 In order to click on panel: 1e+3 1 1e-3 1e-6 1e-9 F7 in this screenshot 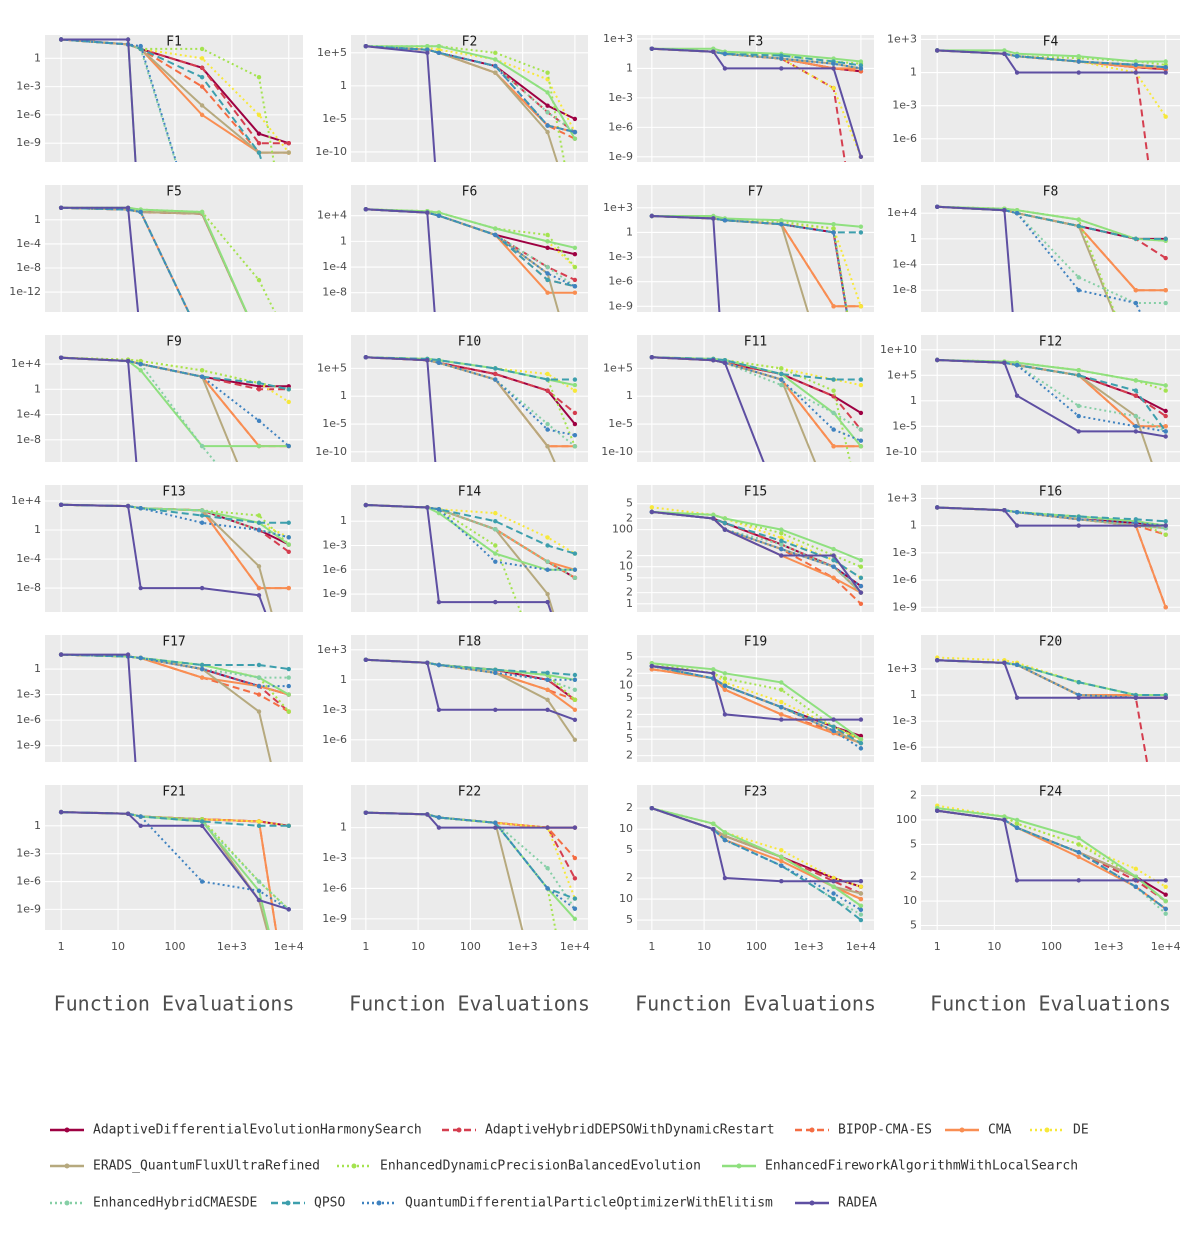, I will do `click(738, 248)`.